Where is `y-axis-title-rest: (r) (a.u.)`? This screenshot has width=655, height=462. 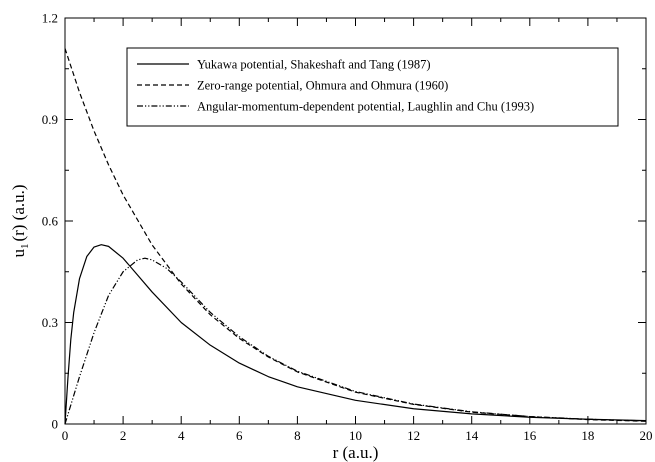 y-axis-title-rest: (r) (a.u.) is located at coordinates (18, 212).